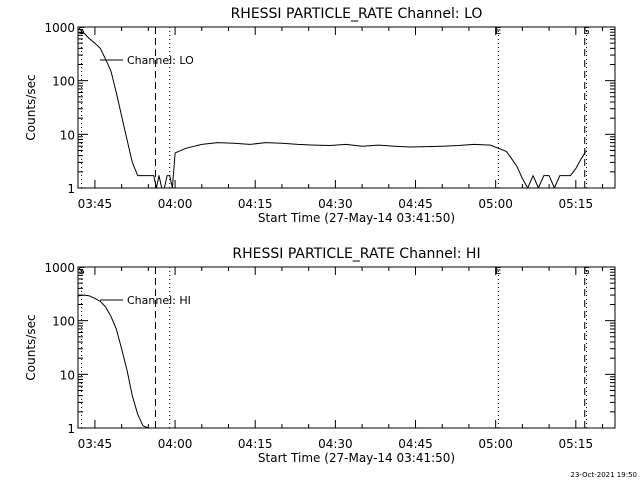 The width and height of the screenshot is (640, 480). What do you see at coordinates (113, 361) in the screenshot?
I see `series-line` at bounding box center [113, 361].